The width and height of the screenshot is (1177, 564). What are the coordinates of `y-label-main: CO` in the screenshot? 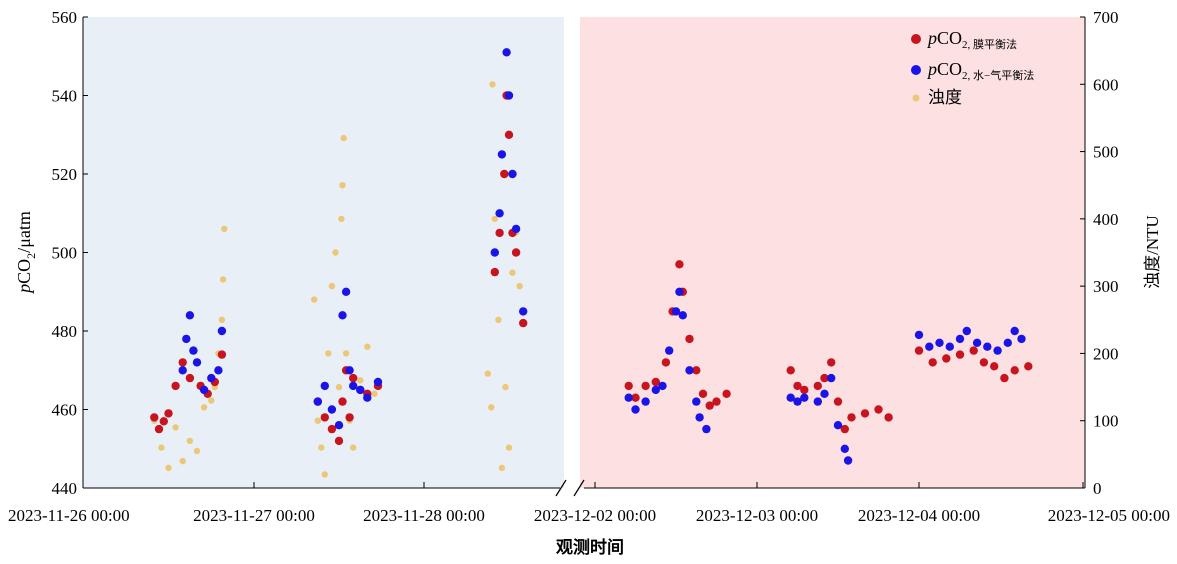 It's located at (24, 271).